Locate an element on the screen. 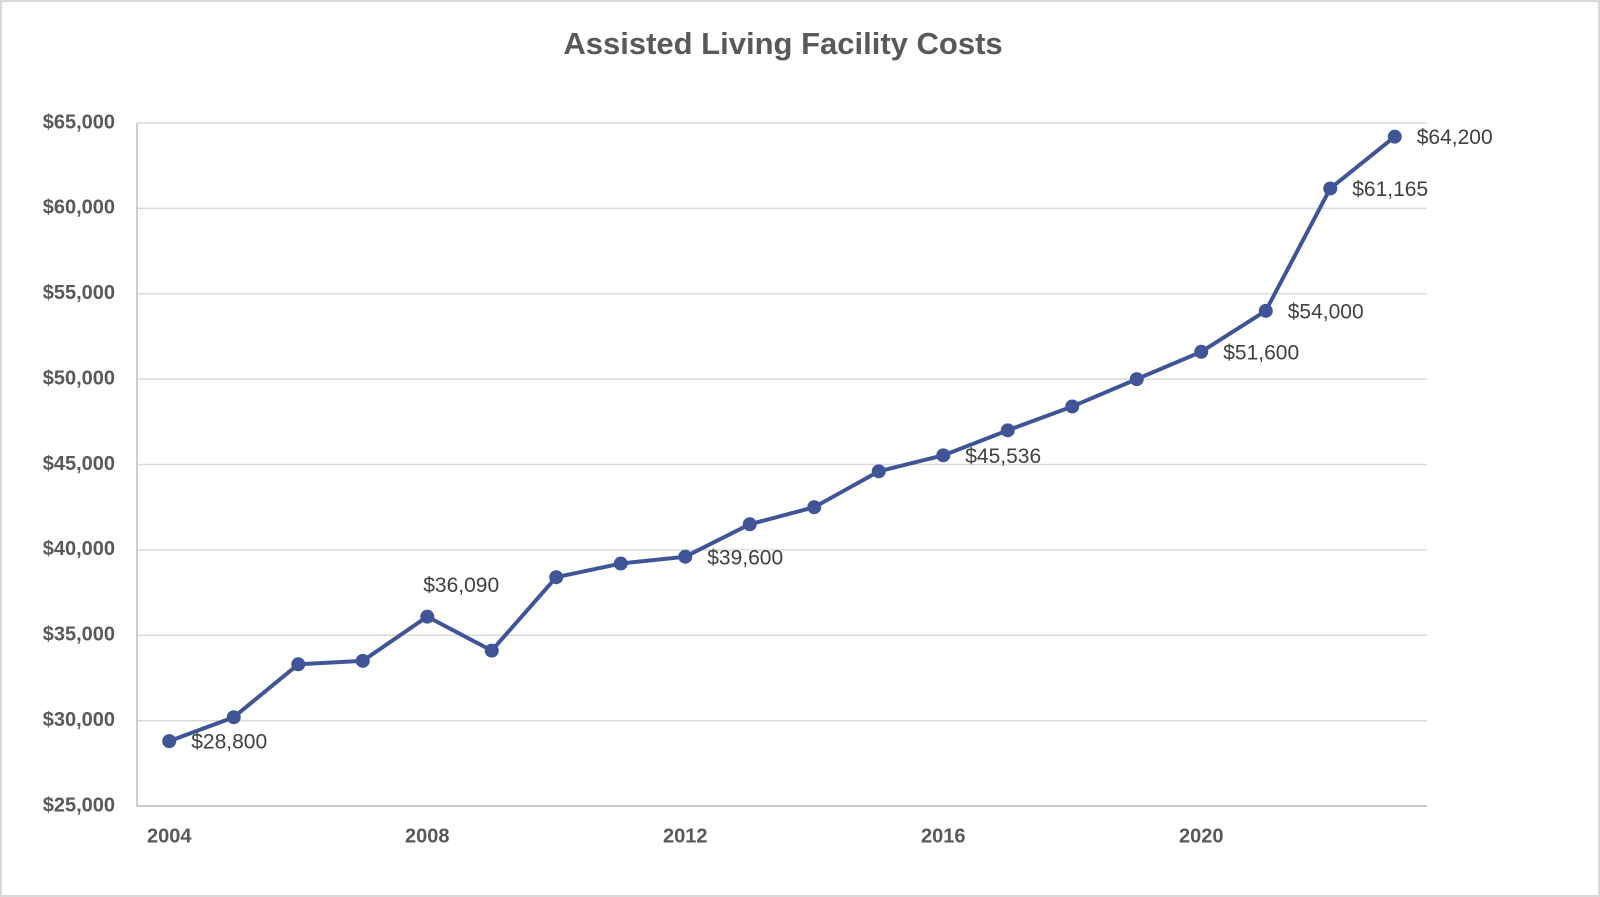  data-label: $61,165 is located at coordinates (1390, 189).